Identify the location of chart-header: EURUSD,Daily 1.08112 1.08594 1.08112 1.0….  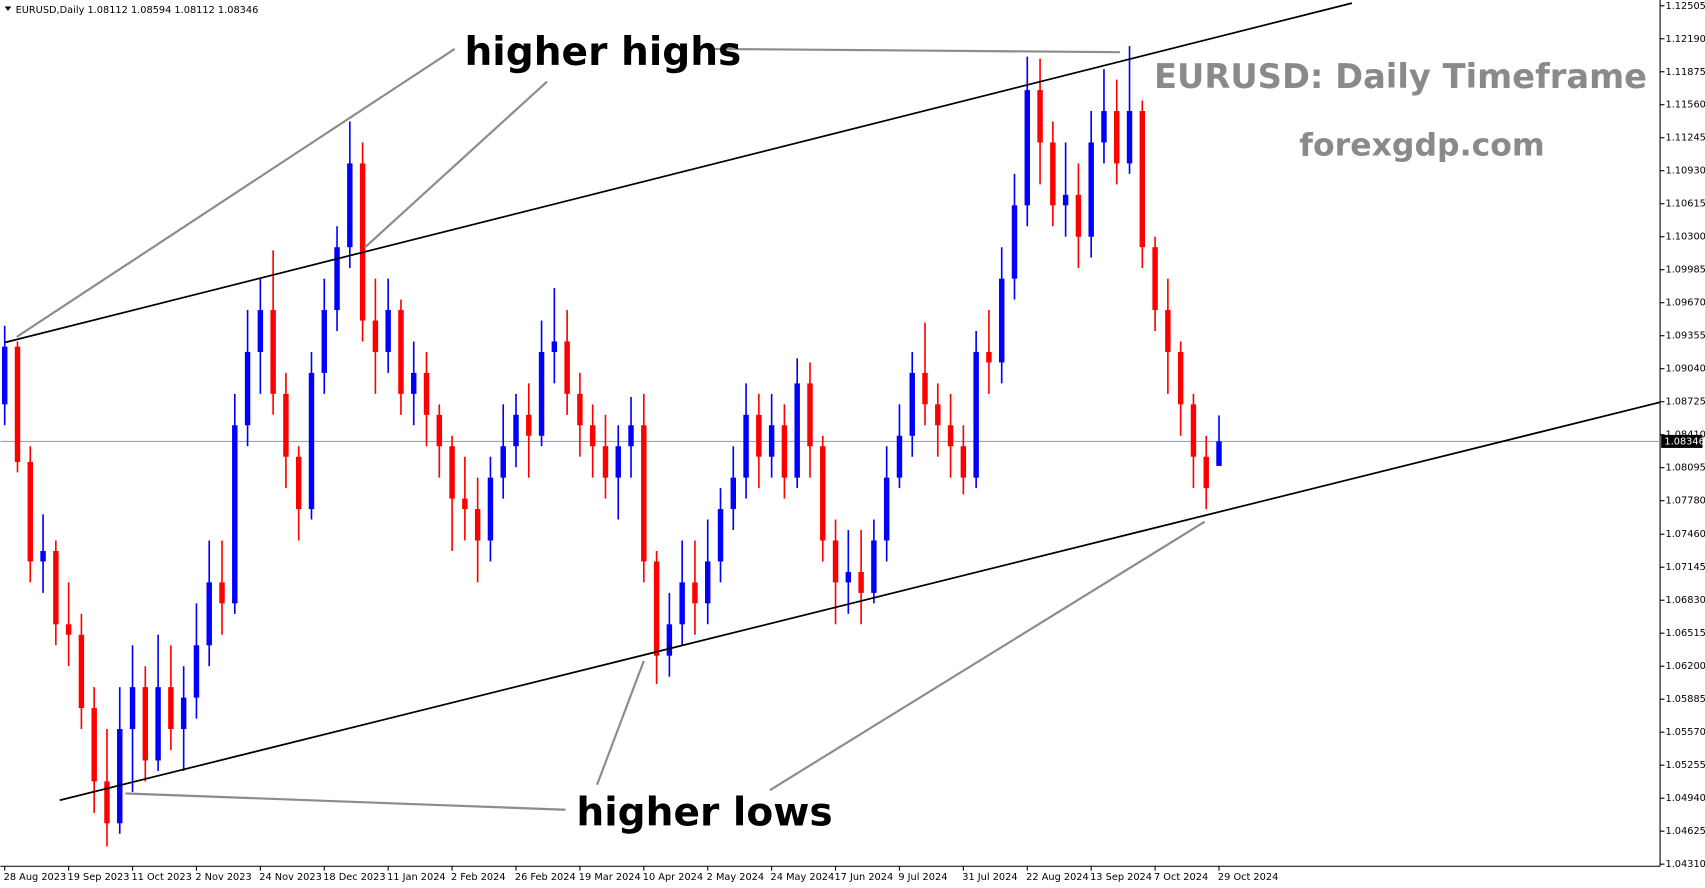
(137, 10).